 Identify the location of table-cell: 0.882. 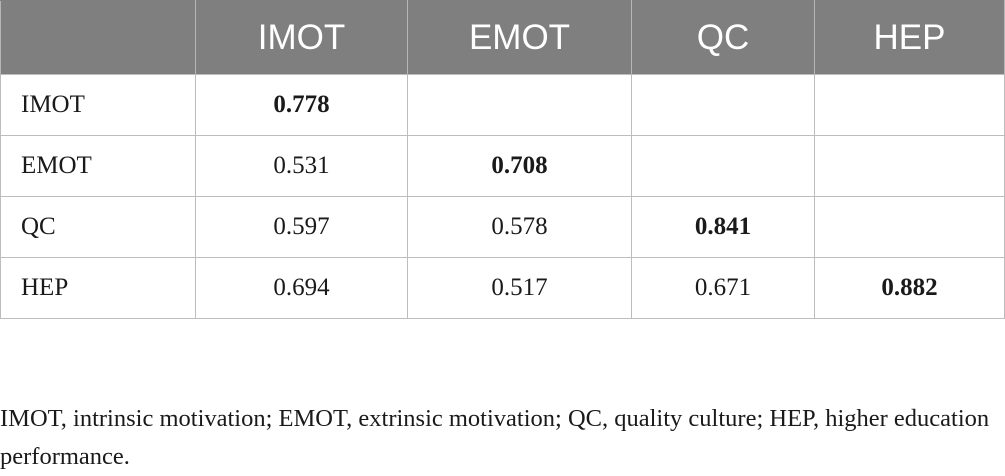
(909, 288).